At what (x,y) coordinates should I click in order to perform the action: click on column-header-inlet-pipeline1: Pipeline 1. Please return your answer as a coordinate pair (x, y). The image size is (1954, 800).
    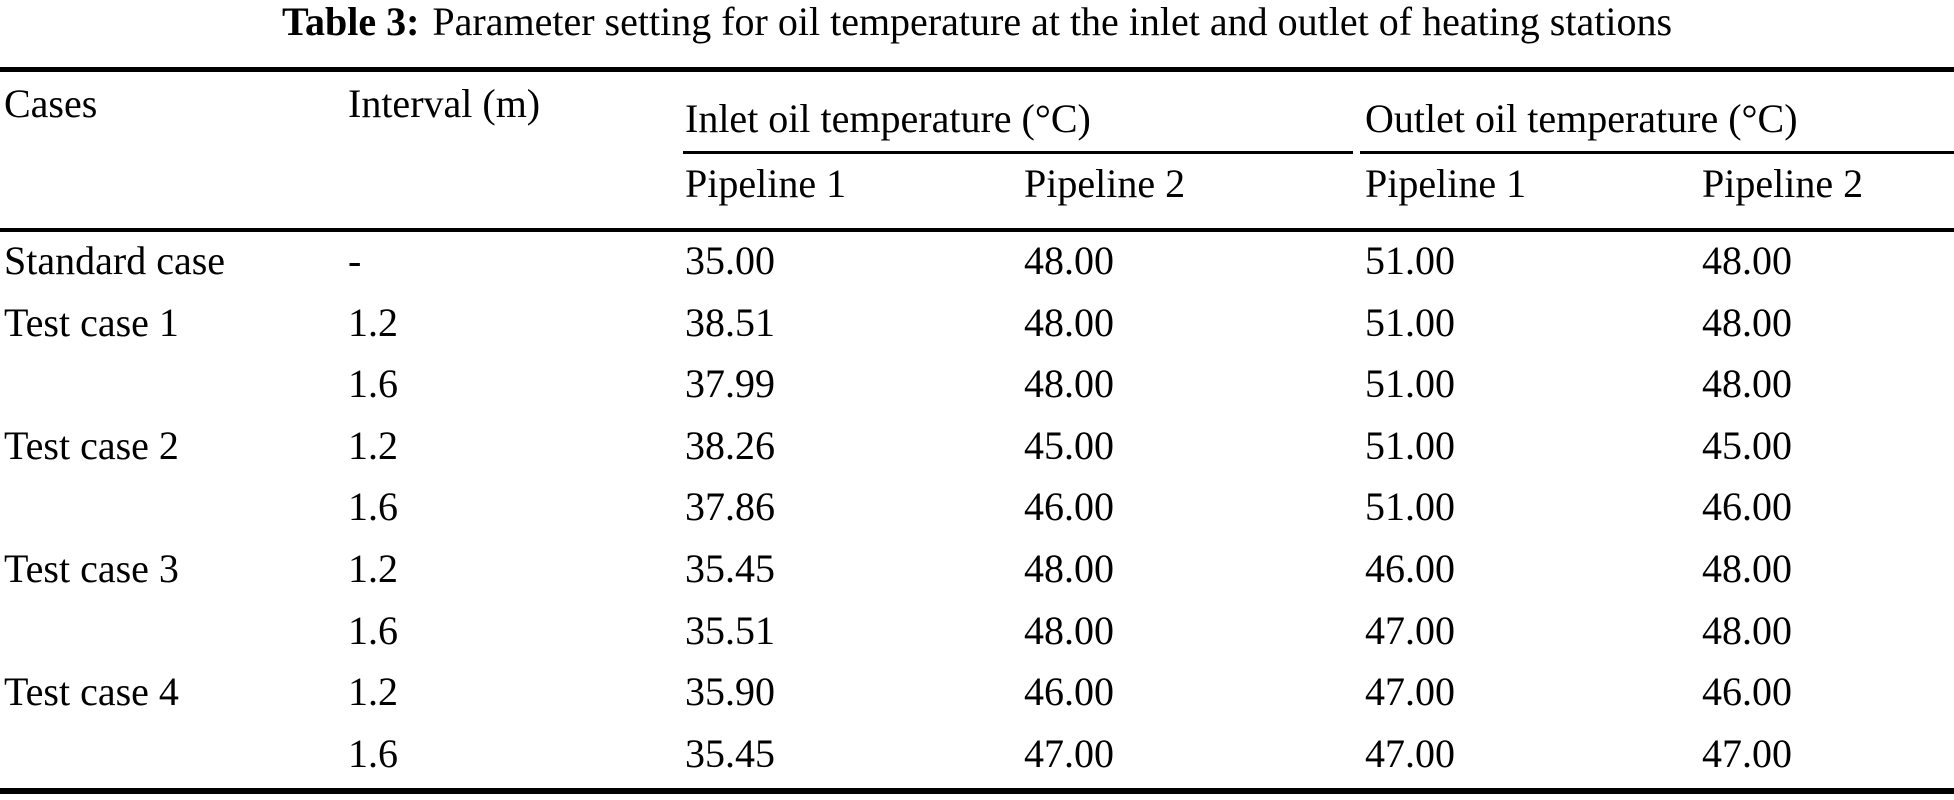
    Looking at the image, I should click on (766, 183).